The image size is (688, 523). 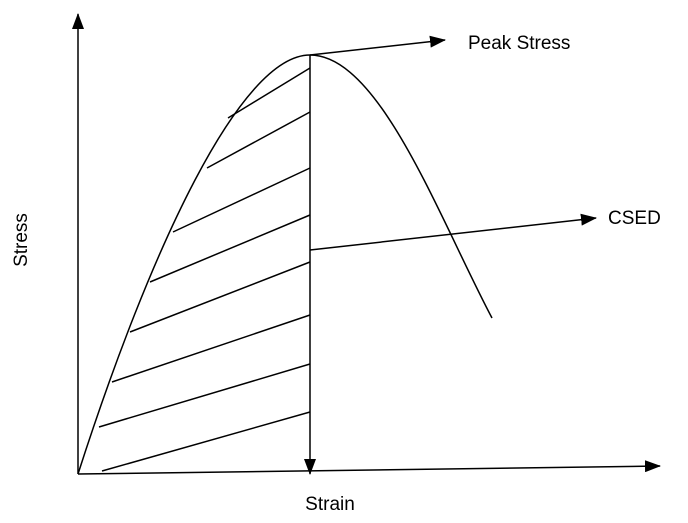 I want to click on csed-arrow, so click(x=453, y=232).